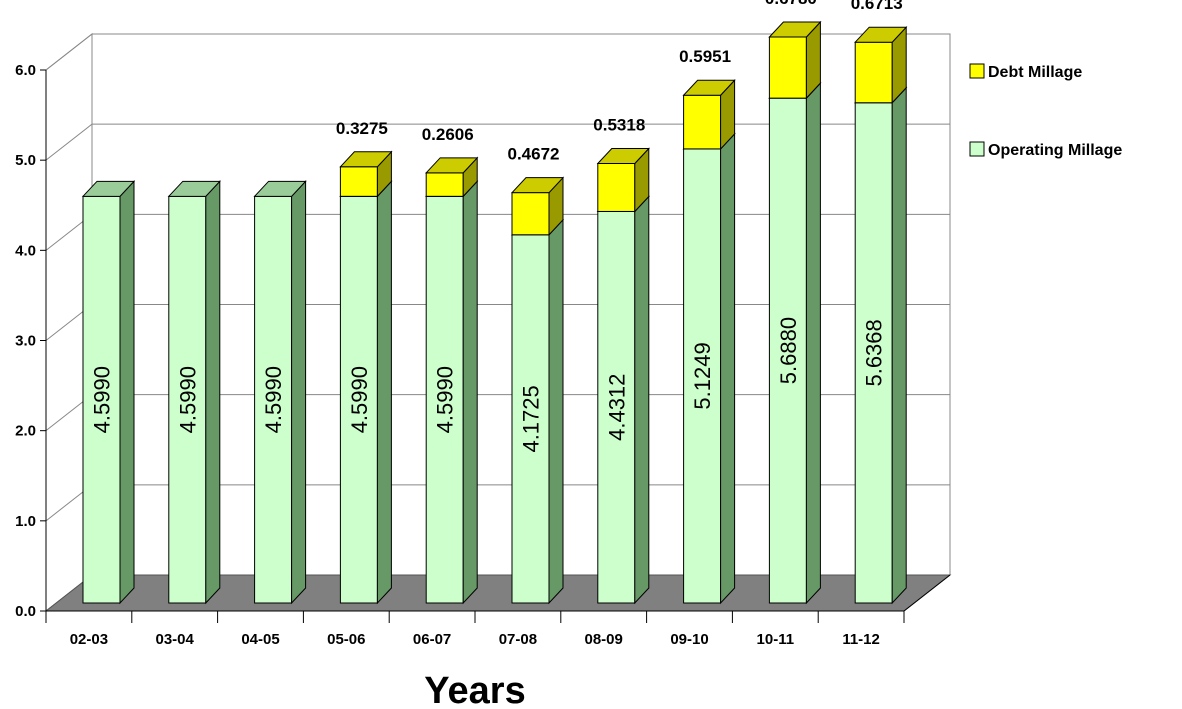  Describe the element at coordinates (432, 639) in the screenshot. I see `x-tick-label: 06-07` at that location.